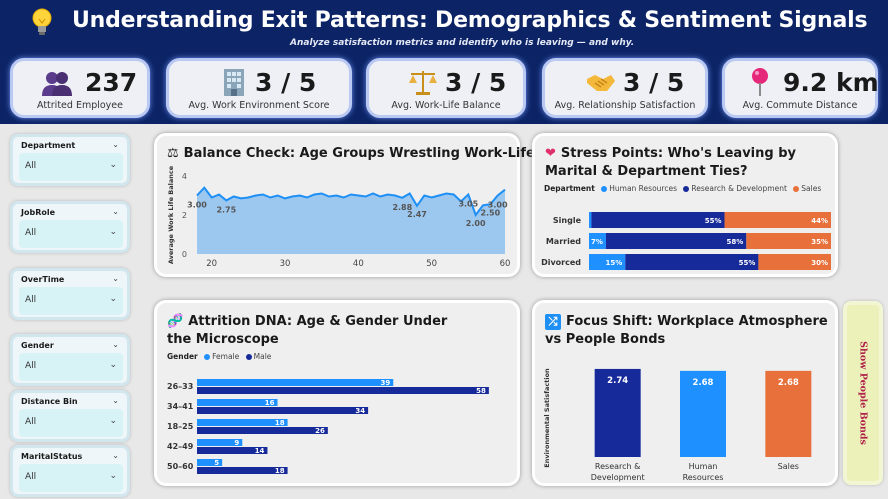 The width and height of the screenshot is (888, 499). Describe the element at coordinates (601, 83) in the screenshot. I see `handshake-icon` at that location.